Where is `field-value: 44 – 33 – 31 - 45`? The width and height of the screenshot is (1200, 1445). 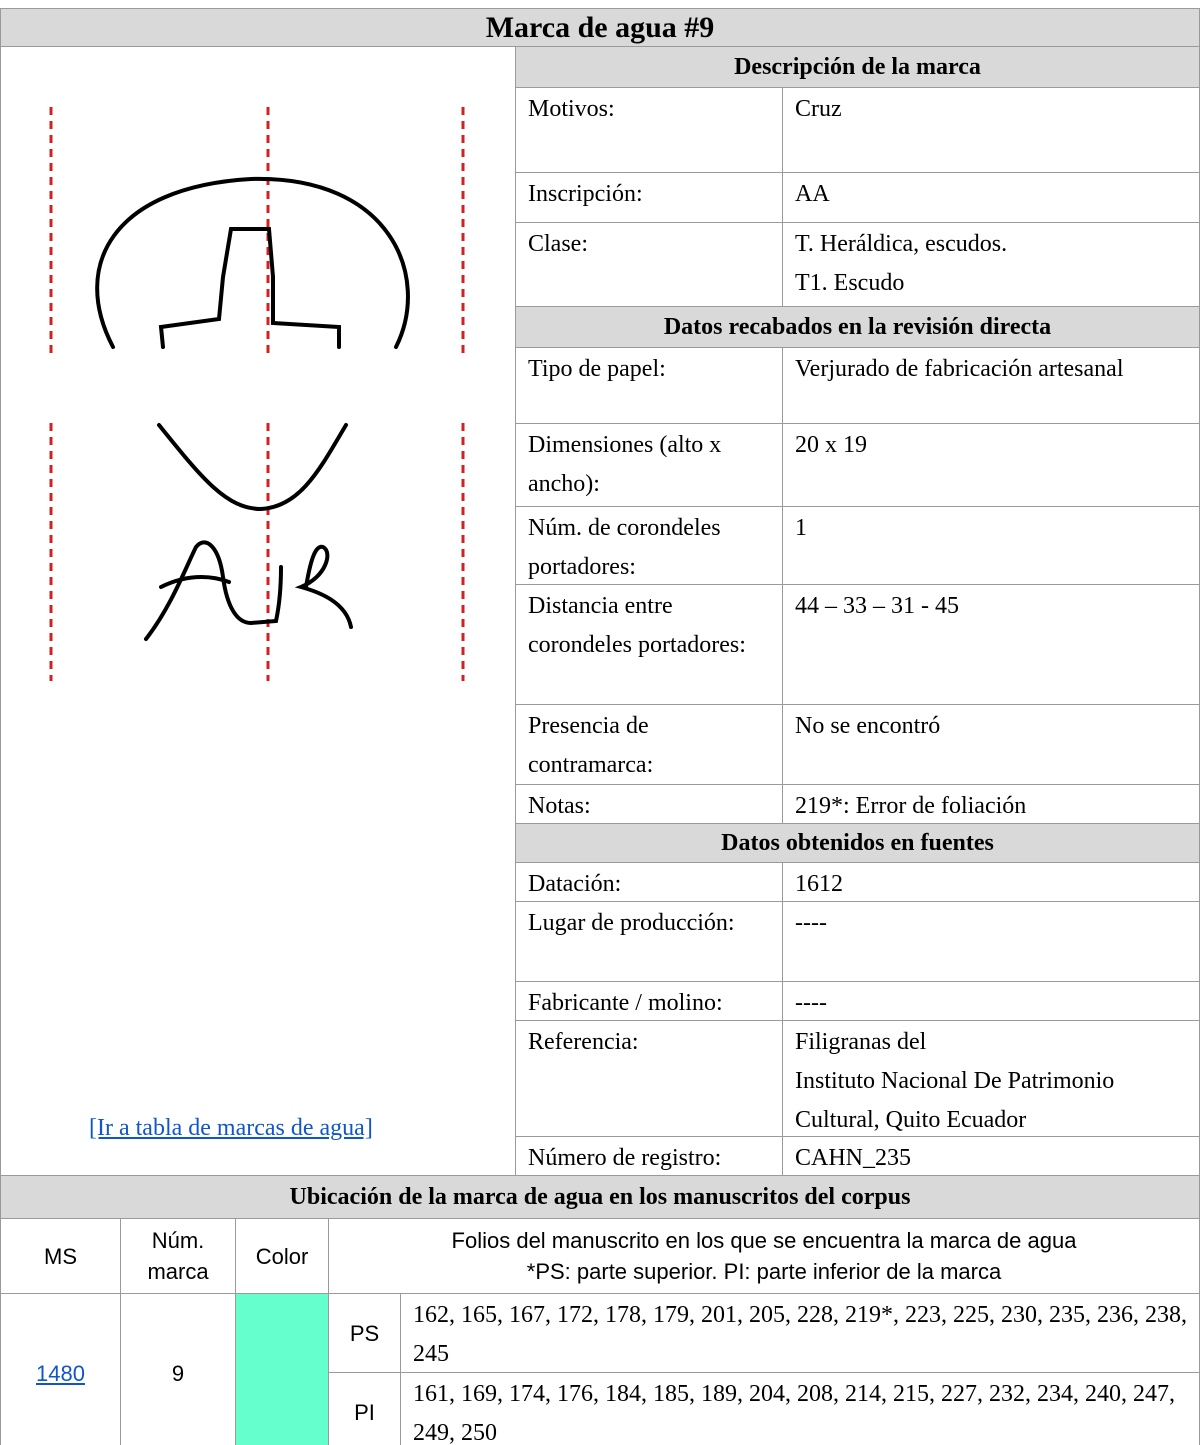
field-value: 44 – 33 – 31 - 45 is located at coordinates (991, 644).